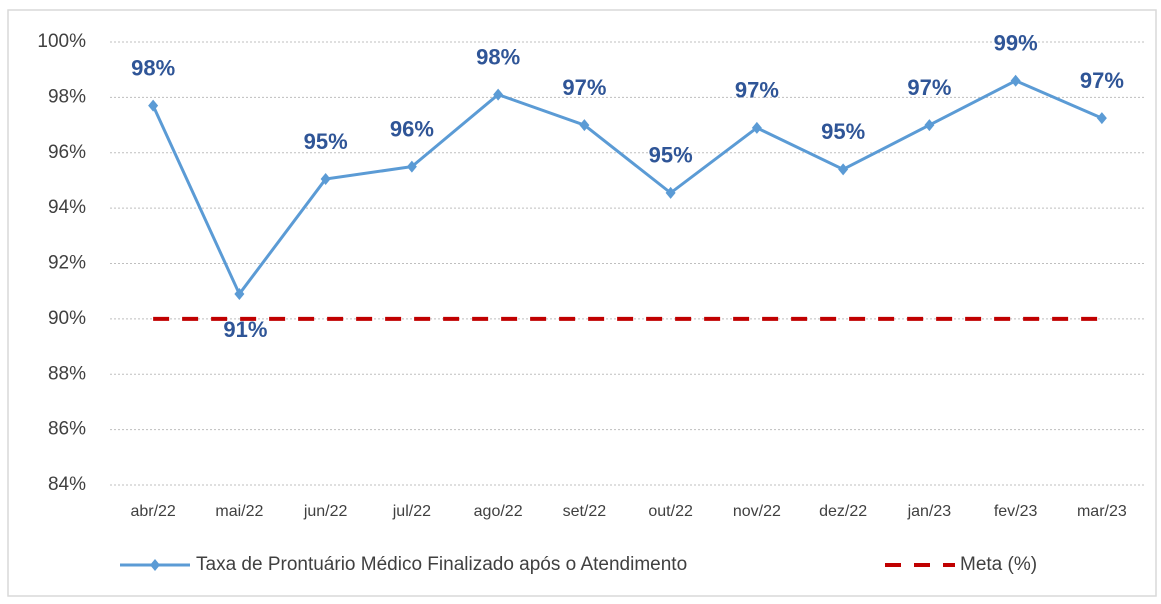 The height and width of the screenshot is (604, 1161). I want to click on x-tick-label: abr/22, so click(152, 511).